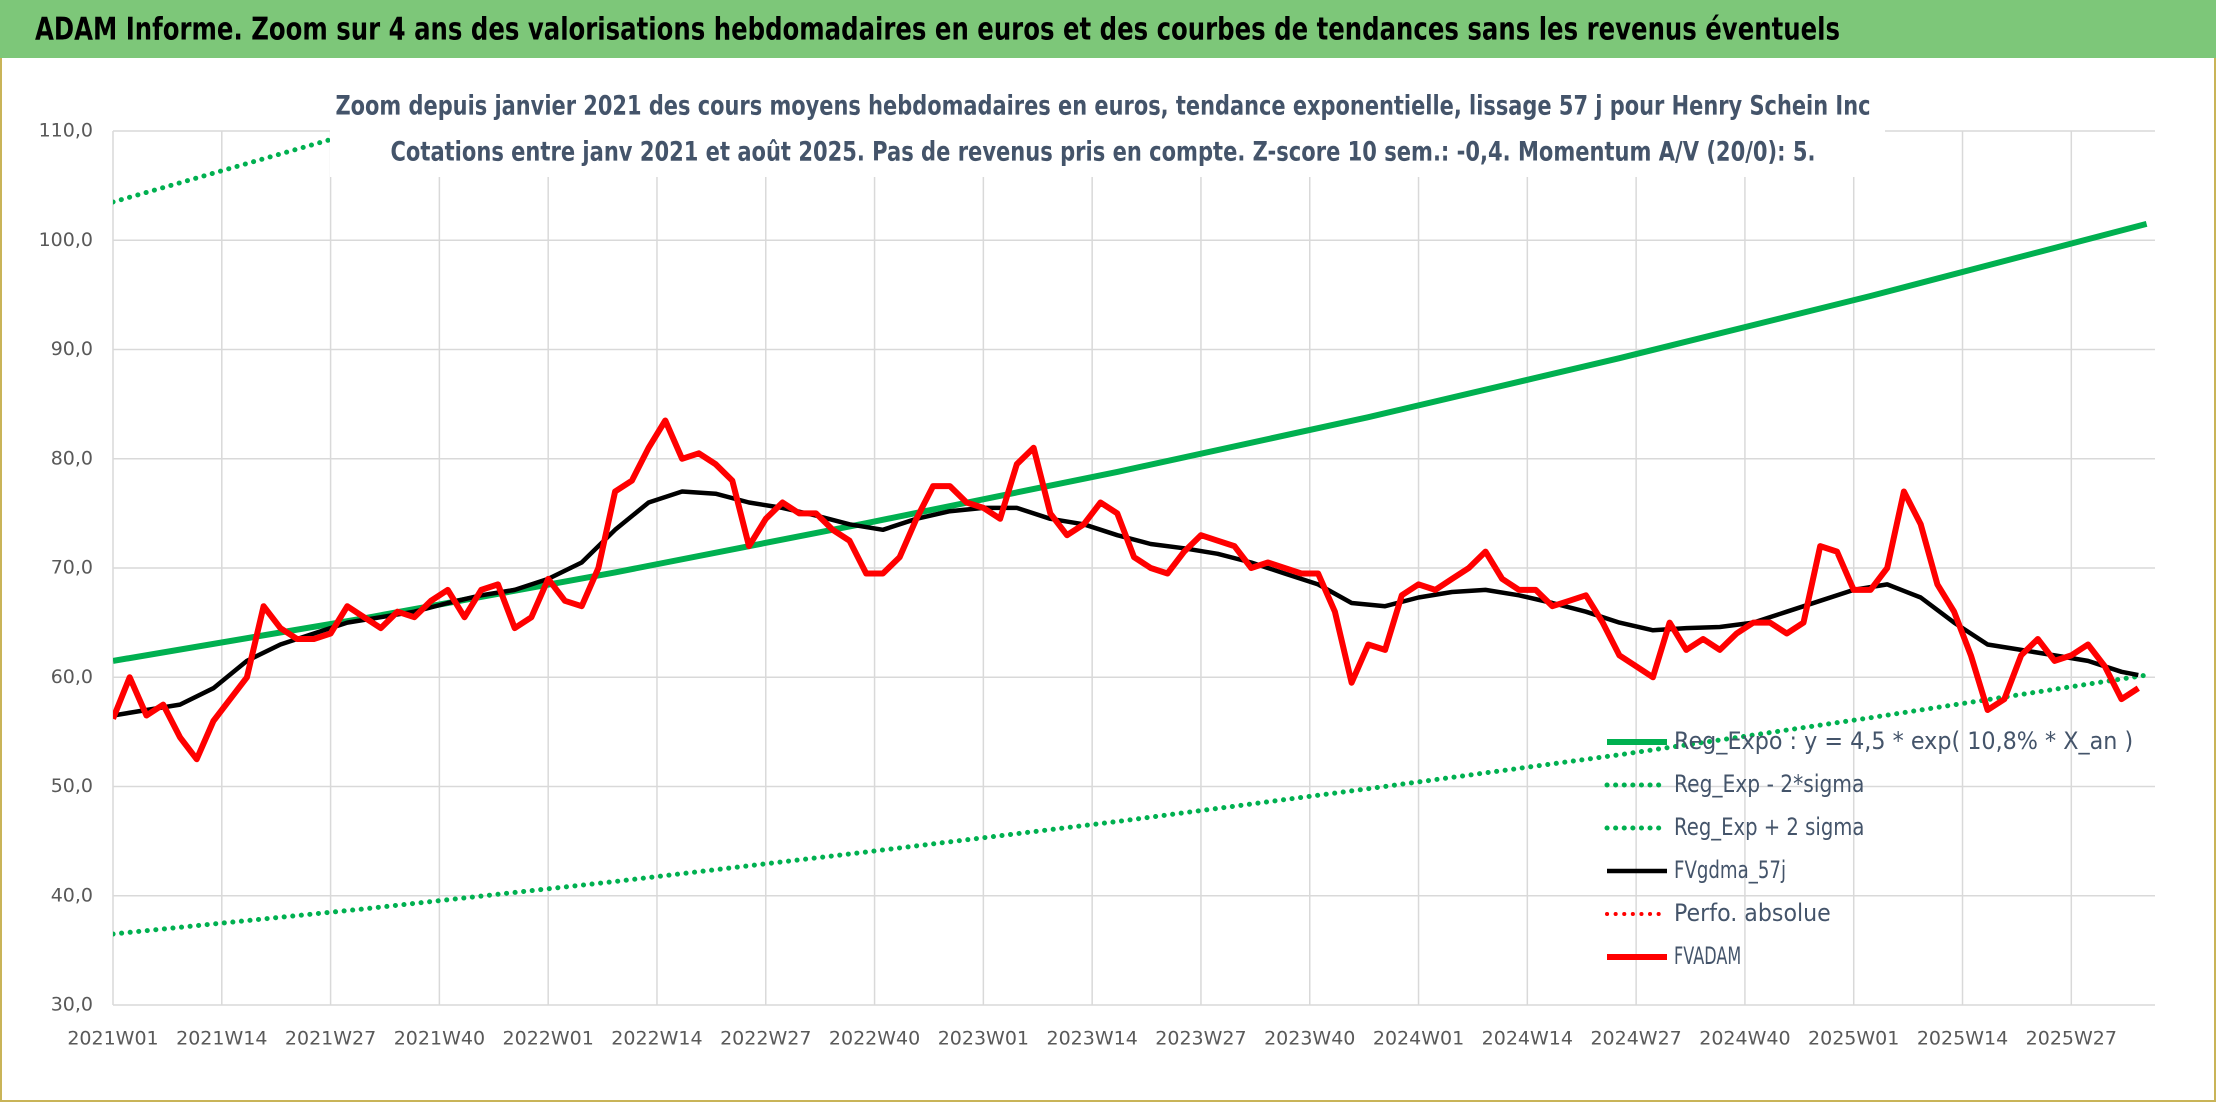  Describe the element at coordinates (1853, 1039) in the screenshot. I see `x-tick-label: 2025W01` at that location.